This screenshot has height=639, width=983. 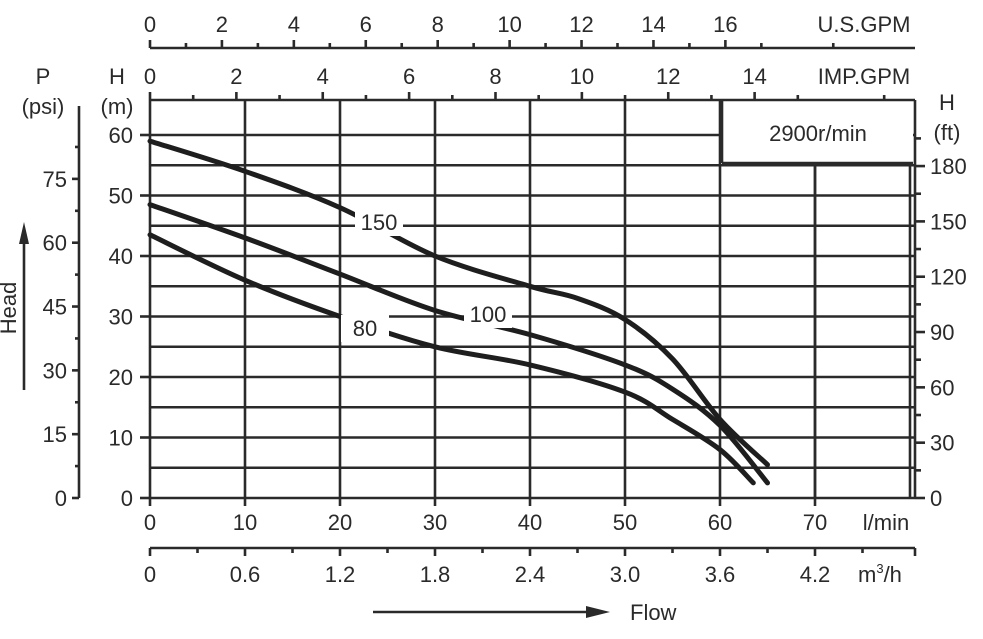 What do you see at coordinates (653, 24) in the screenshot?
I see `x-usgpm-tick-label: 14` at bounding box center [653, 24].